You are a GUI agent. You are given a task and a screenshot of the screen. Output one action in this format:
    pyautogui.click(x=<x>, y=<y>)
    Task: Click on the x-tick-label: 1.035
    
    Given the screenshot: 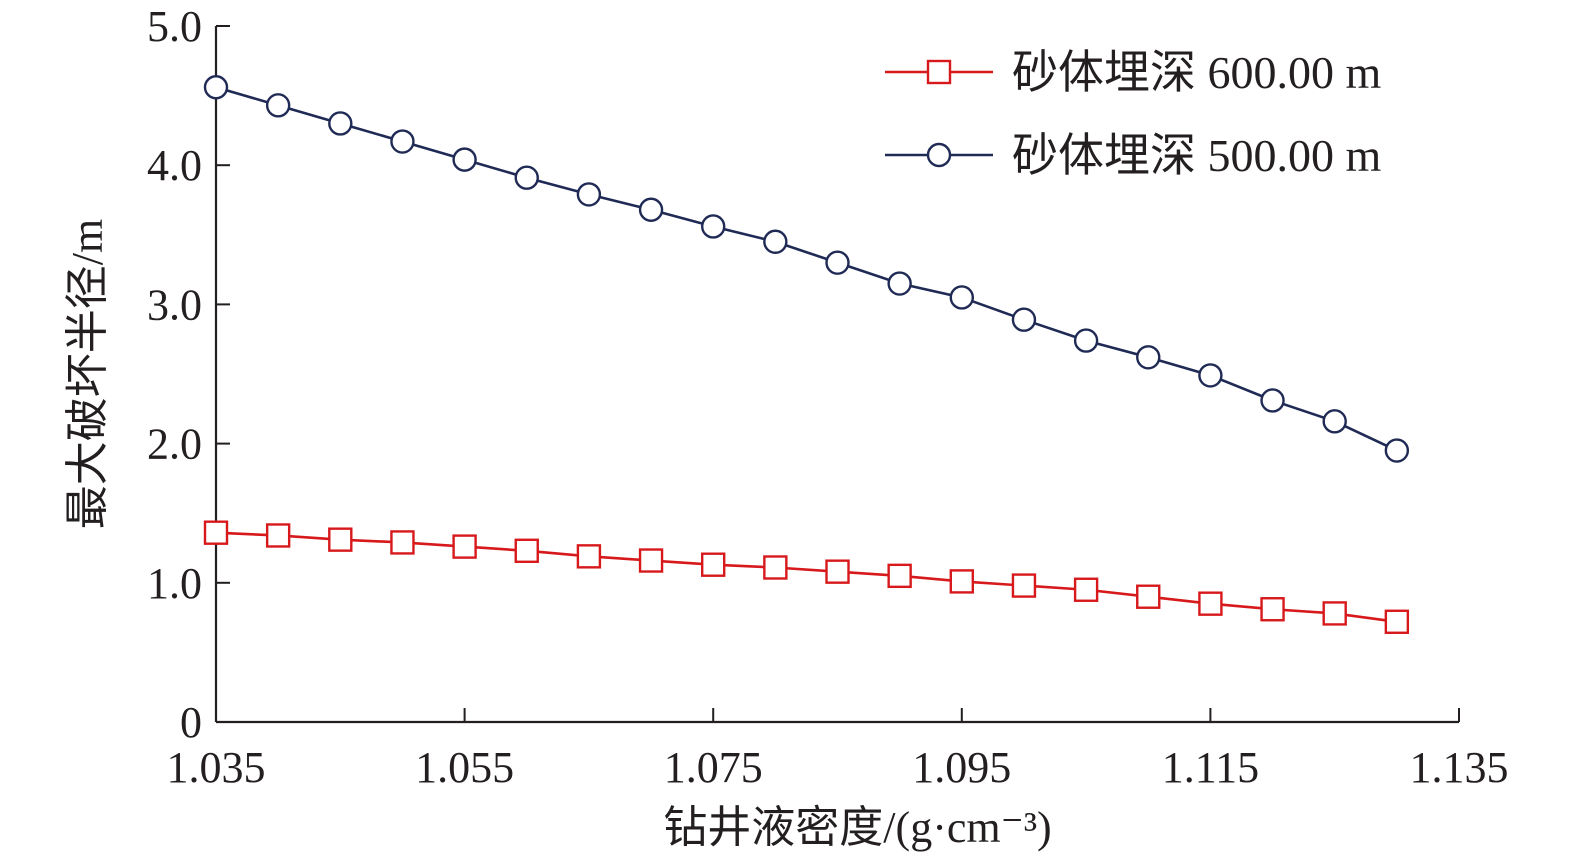 What is the action you would take?
    pyautogui.click(x=216, y=767)
    